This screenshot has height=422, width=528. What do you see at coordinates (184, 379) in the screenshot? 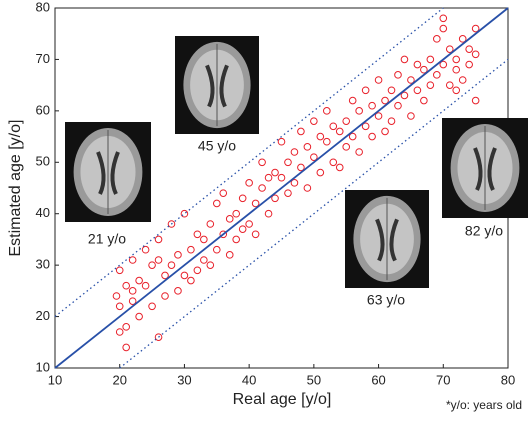
I see `x-tick-label: 30` at bounding box center [184, 379].